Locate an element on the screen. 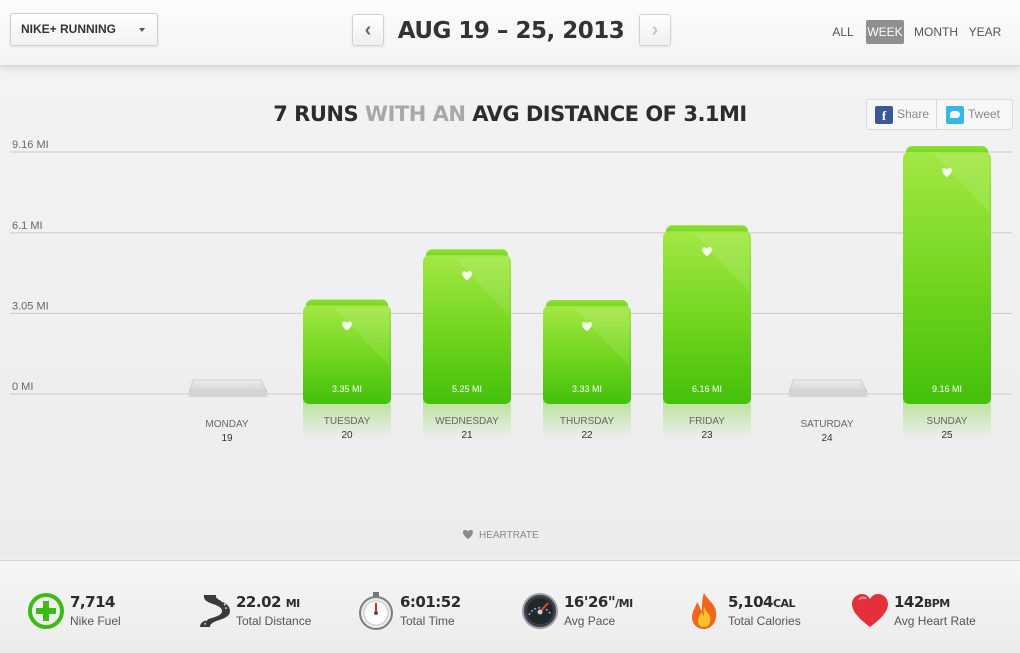 This screenshot has width=1020, height=653. stat-label: Avg Pace is located at coordinates (590, 621).